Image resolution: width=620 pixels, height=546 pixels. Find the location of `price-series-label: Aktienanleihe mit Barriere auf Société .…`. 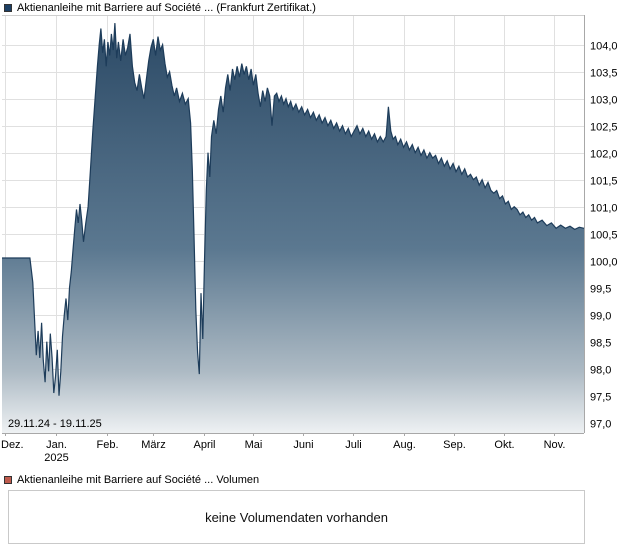

price-series-label: Aktienanleihe mit Barriere auf Société .… is located at coordinates (166, 7).